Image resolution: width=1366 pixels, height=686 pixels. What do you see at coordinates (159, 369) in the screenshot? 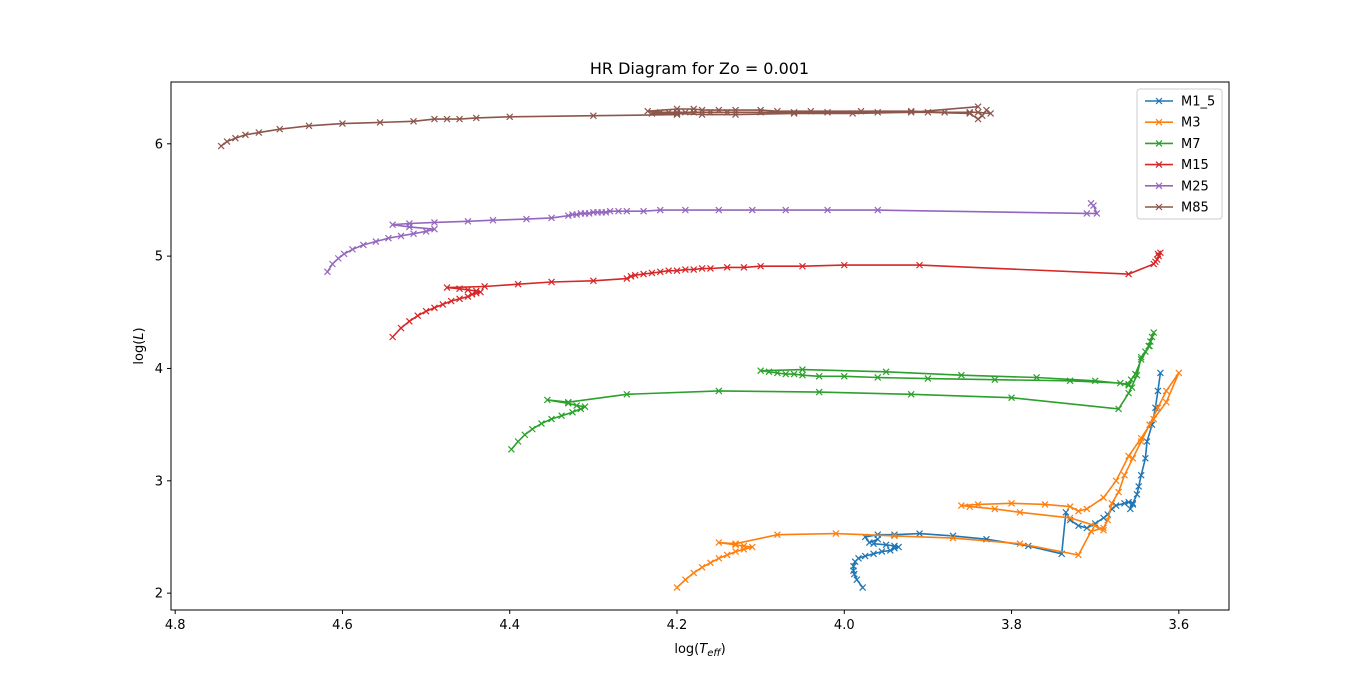
I see `y-tick-label: 4` at bounding box center [159, 369].